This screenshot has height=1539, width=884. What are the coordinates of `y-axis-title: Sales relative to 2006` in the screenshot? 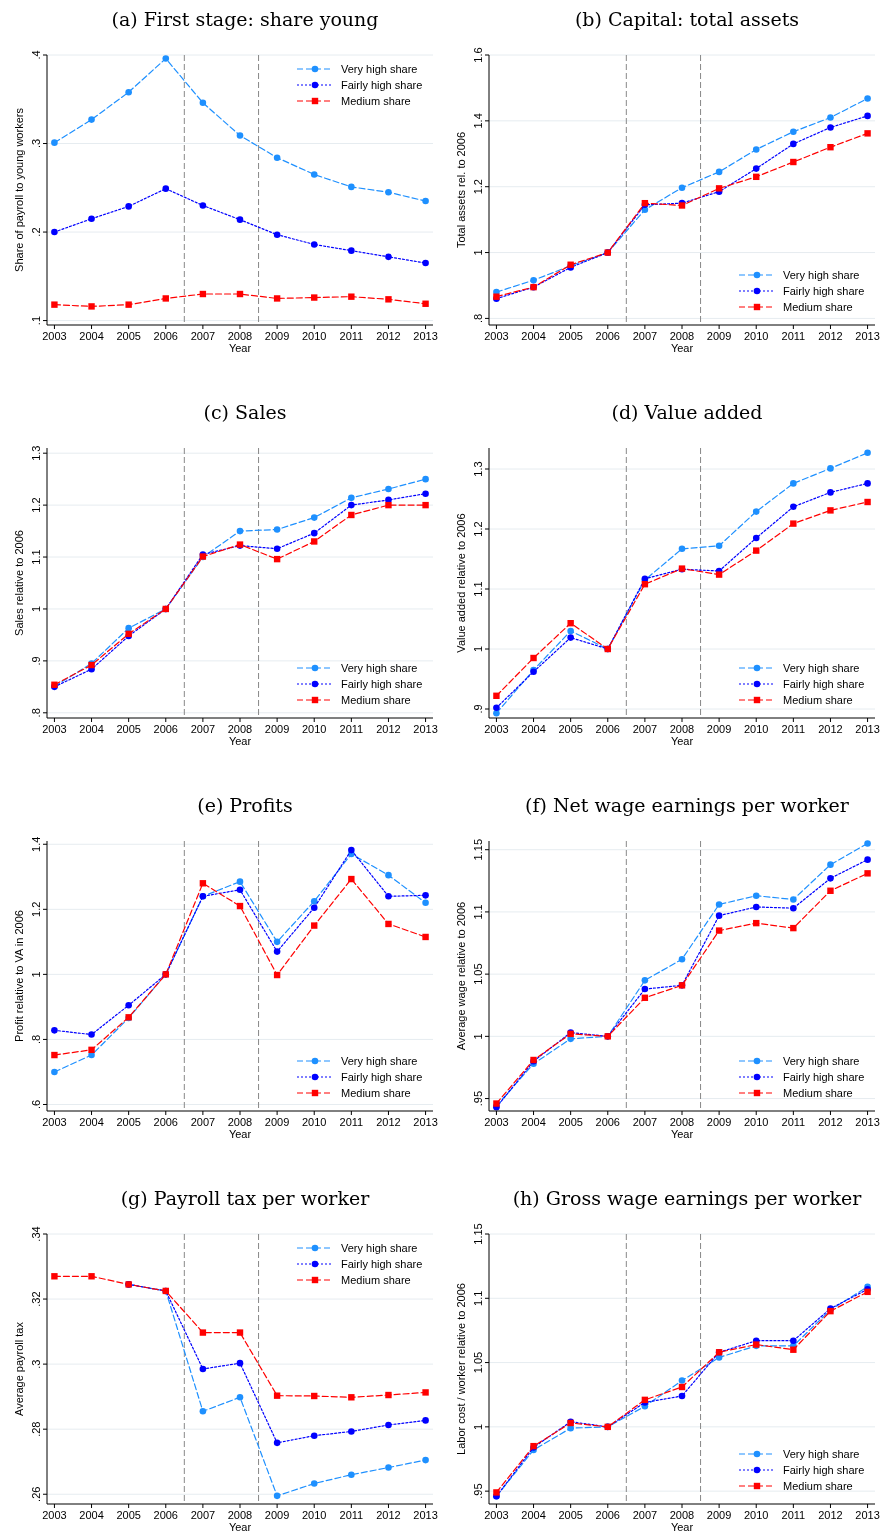 It's located at (19, 583).